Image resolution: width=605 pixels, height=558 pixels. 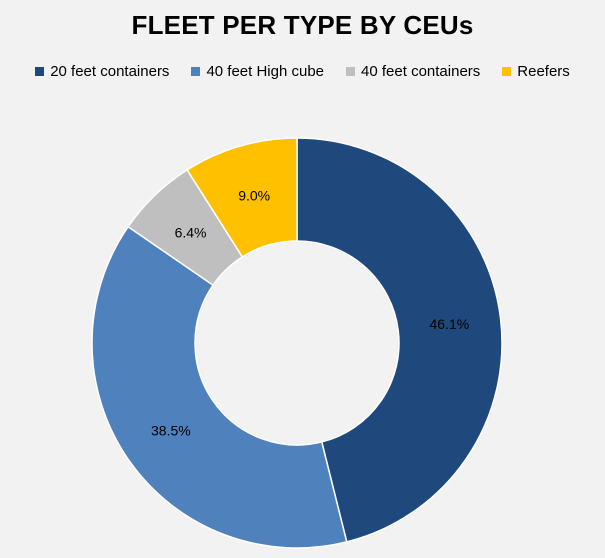 I want to click on data-label-20-feet-containers: 46.1%, so click(x=449, y=324).